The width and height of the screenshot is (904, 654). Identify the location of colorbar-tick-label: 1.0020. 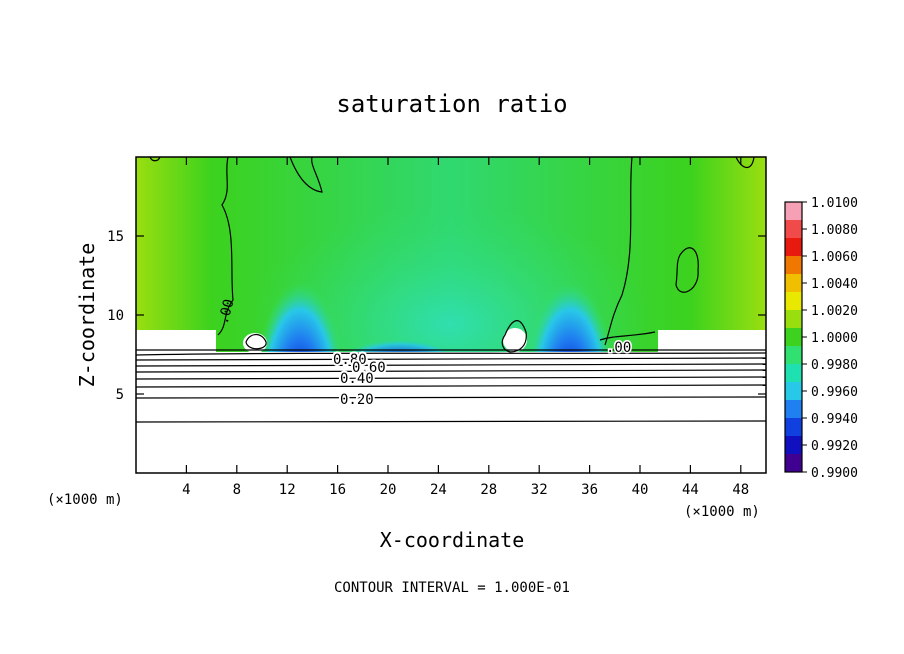
(834, 311).